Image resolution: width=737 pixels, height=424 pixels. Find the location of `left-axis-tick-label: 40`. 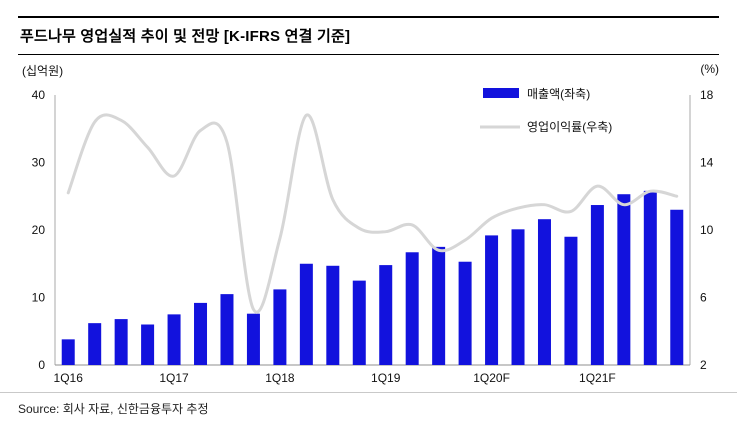

left-axis-tick-label: 40 is located at coordinates (39, 95).